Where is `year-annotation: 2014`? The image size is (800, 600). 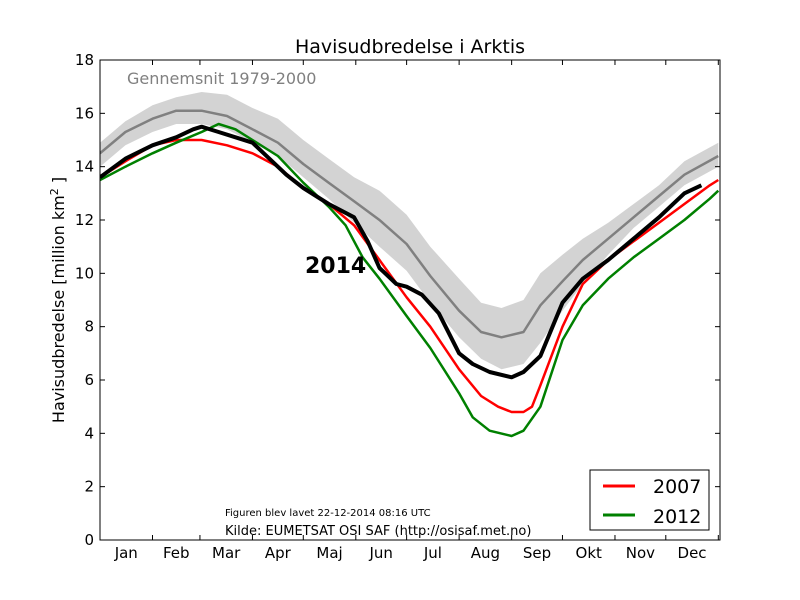
year-annotation: 2014 is located at coordinates (335, 266).